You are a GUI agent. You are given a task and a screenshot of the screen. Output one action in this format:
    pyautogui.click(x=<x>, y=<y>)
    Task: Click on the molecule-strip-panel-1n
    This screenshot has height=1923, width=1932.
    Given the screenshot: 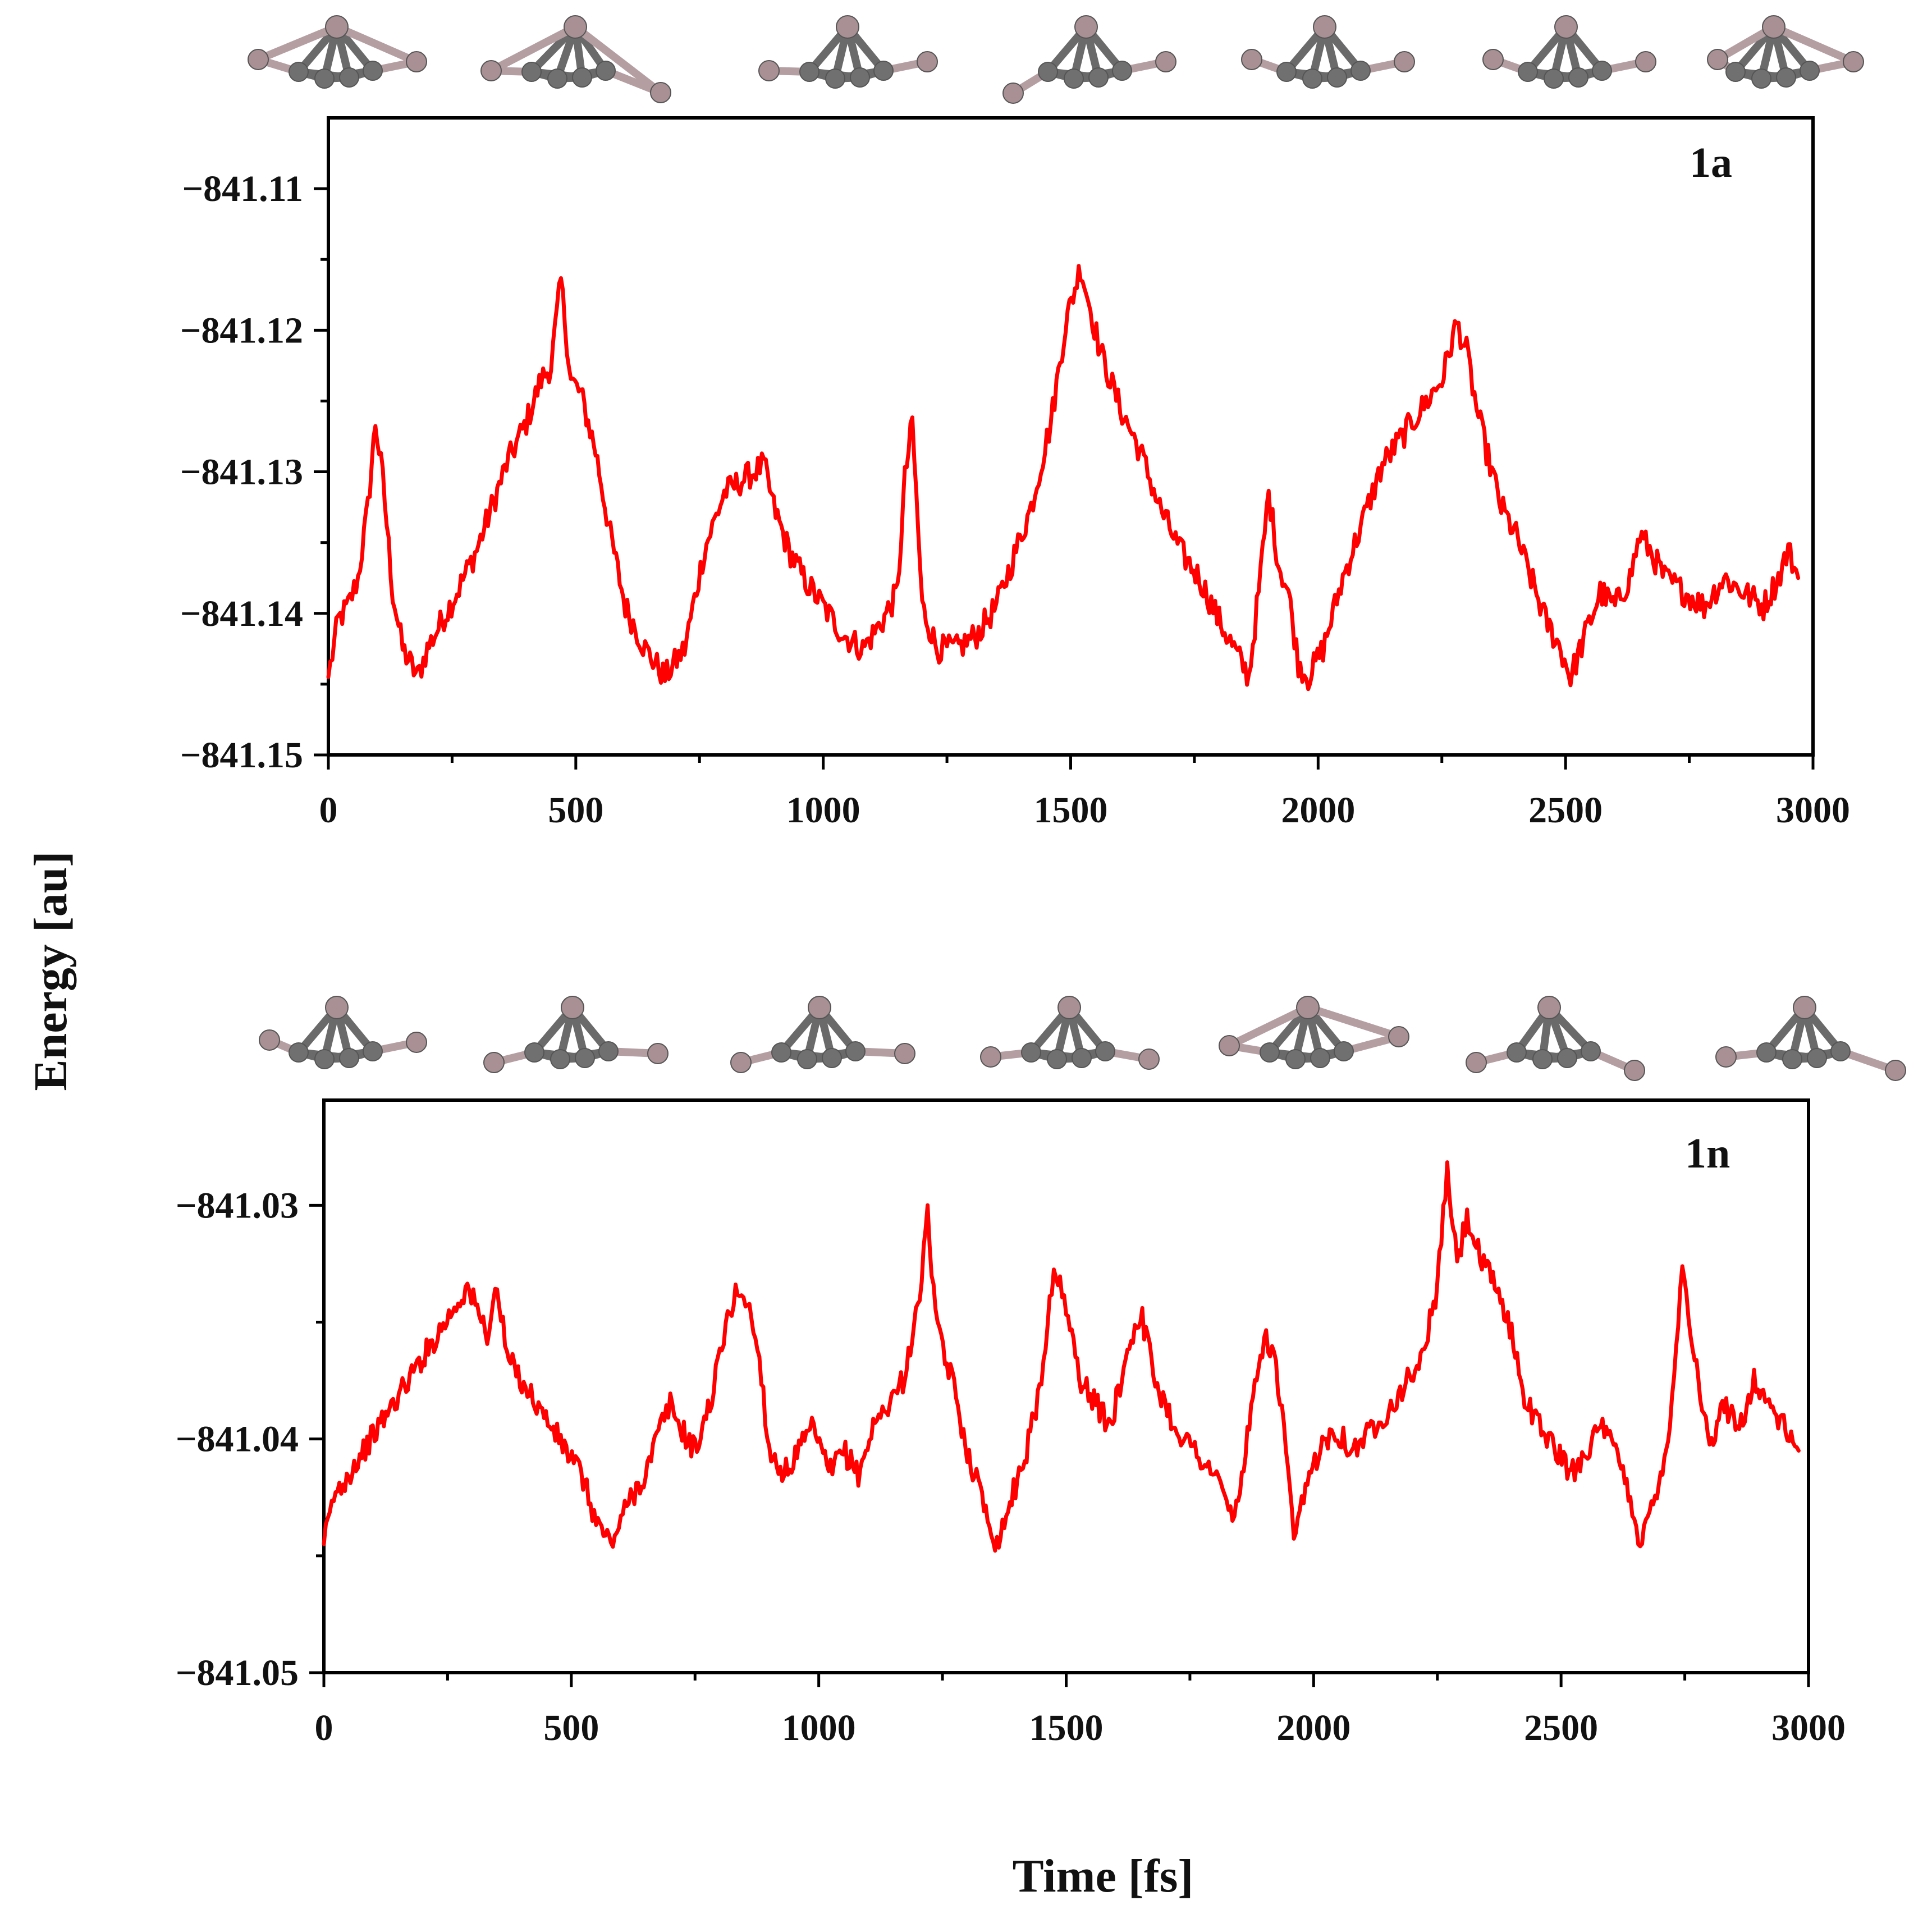 What is the action you would take?
    pyautogui.click(x=1082, y=1038)
    